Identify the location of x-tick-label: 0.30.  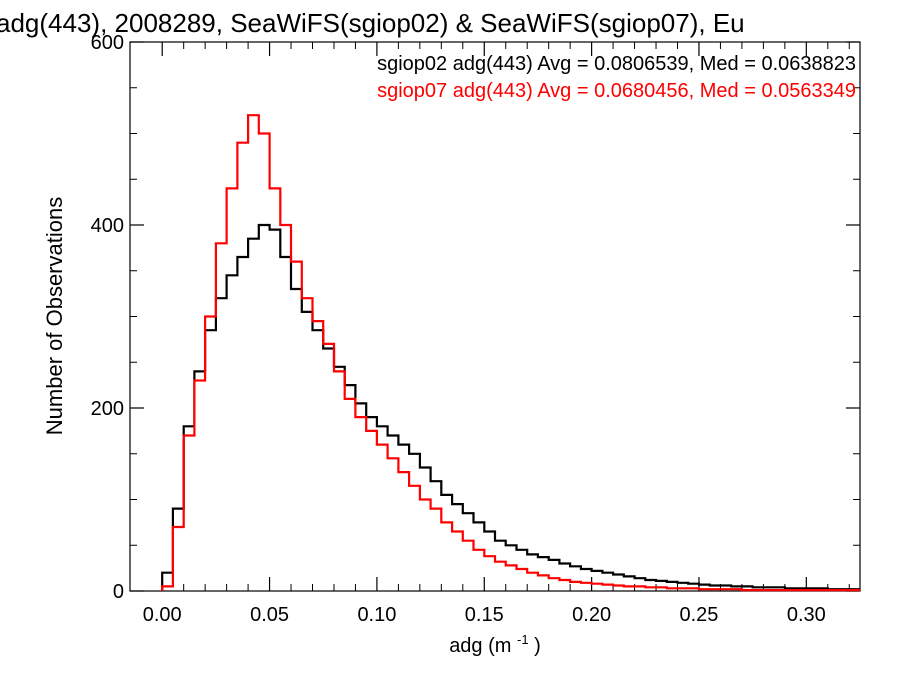
(806, 615).